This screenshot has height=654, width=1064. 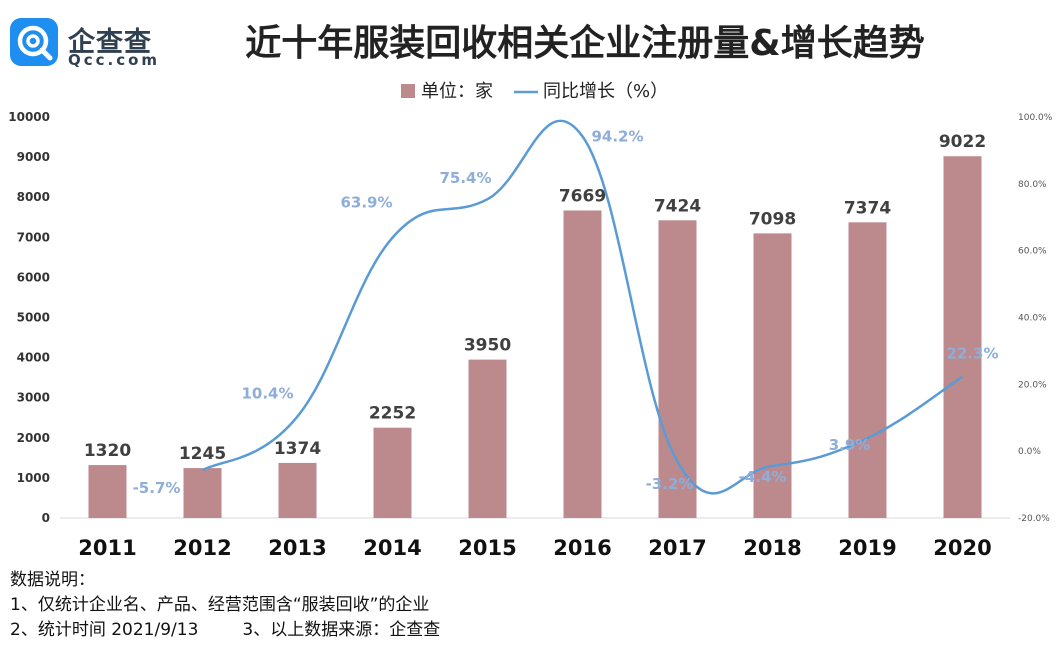 What do you see at coordinates (33, 197) in the screenshot?
I see `y-left-tick: 8000` at bounding box center [33, 197].